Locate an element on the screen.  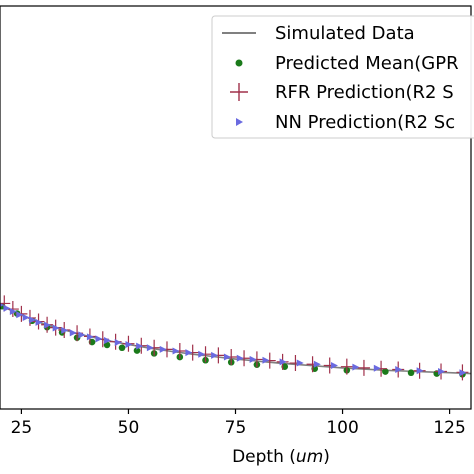
x-axis-label: Depth (um) is located at coordinates (281, 457).